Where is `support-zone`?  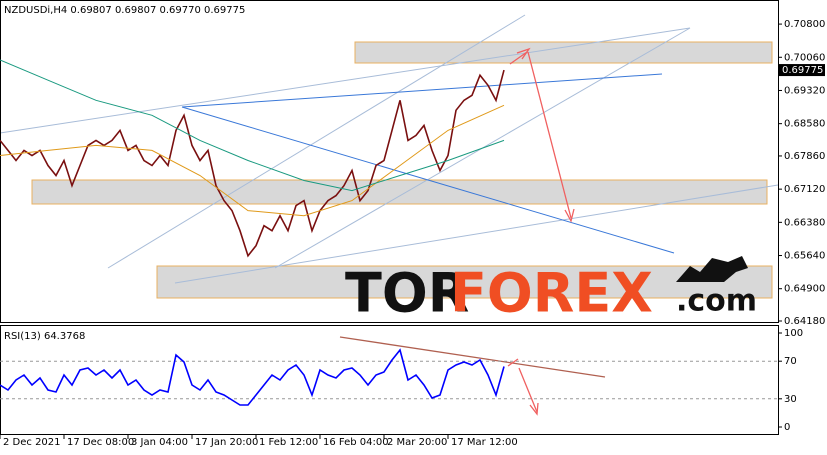
support-zone is located at coordinates (464, 282).